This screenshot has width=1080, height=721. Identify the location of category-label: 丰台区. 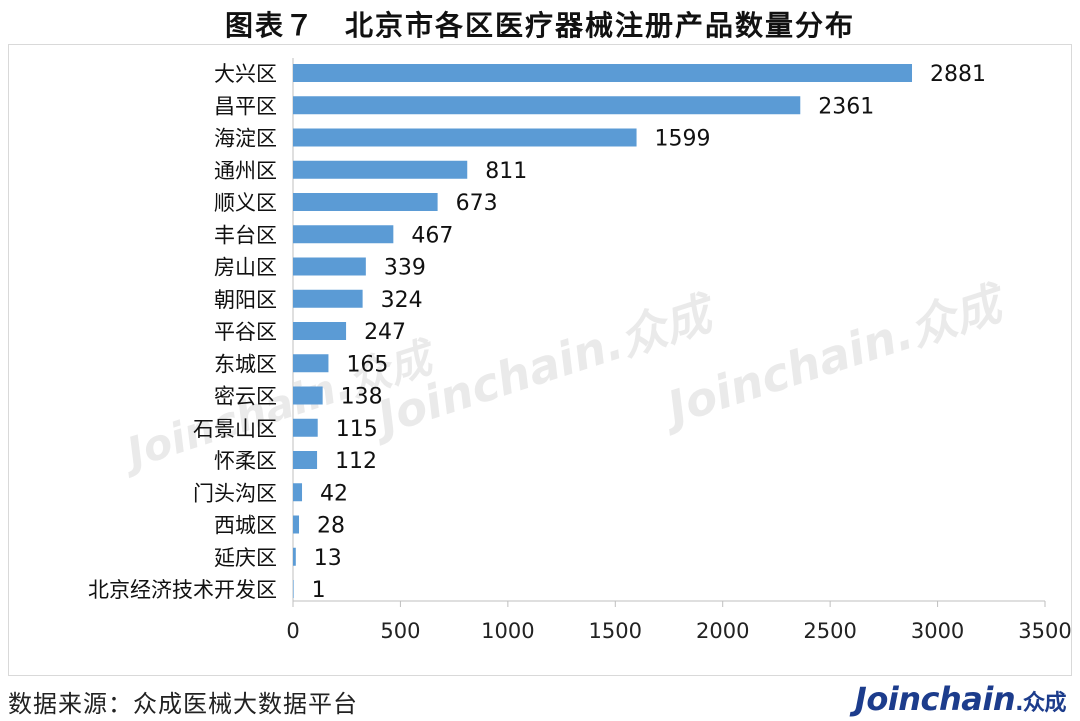
(245, 235).